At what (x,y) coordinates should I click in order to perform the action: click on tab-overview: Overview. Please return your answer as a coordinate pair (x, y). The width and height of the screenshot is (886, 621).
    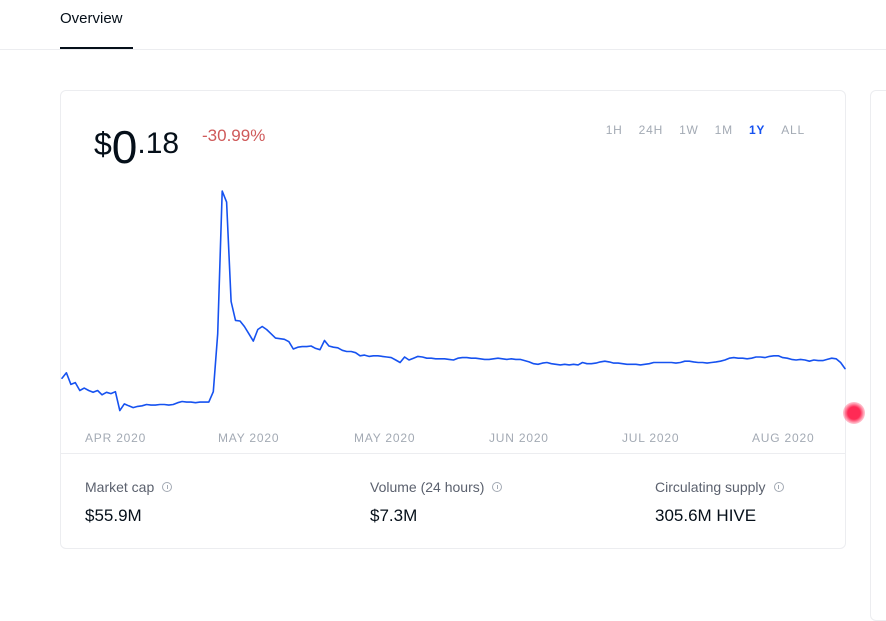
    Looking at the image, I should click on (96, 25).